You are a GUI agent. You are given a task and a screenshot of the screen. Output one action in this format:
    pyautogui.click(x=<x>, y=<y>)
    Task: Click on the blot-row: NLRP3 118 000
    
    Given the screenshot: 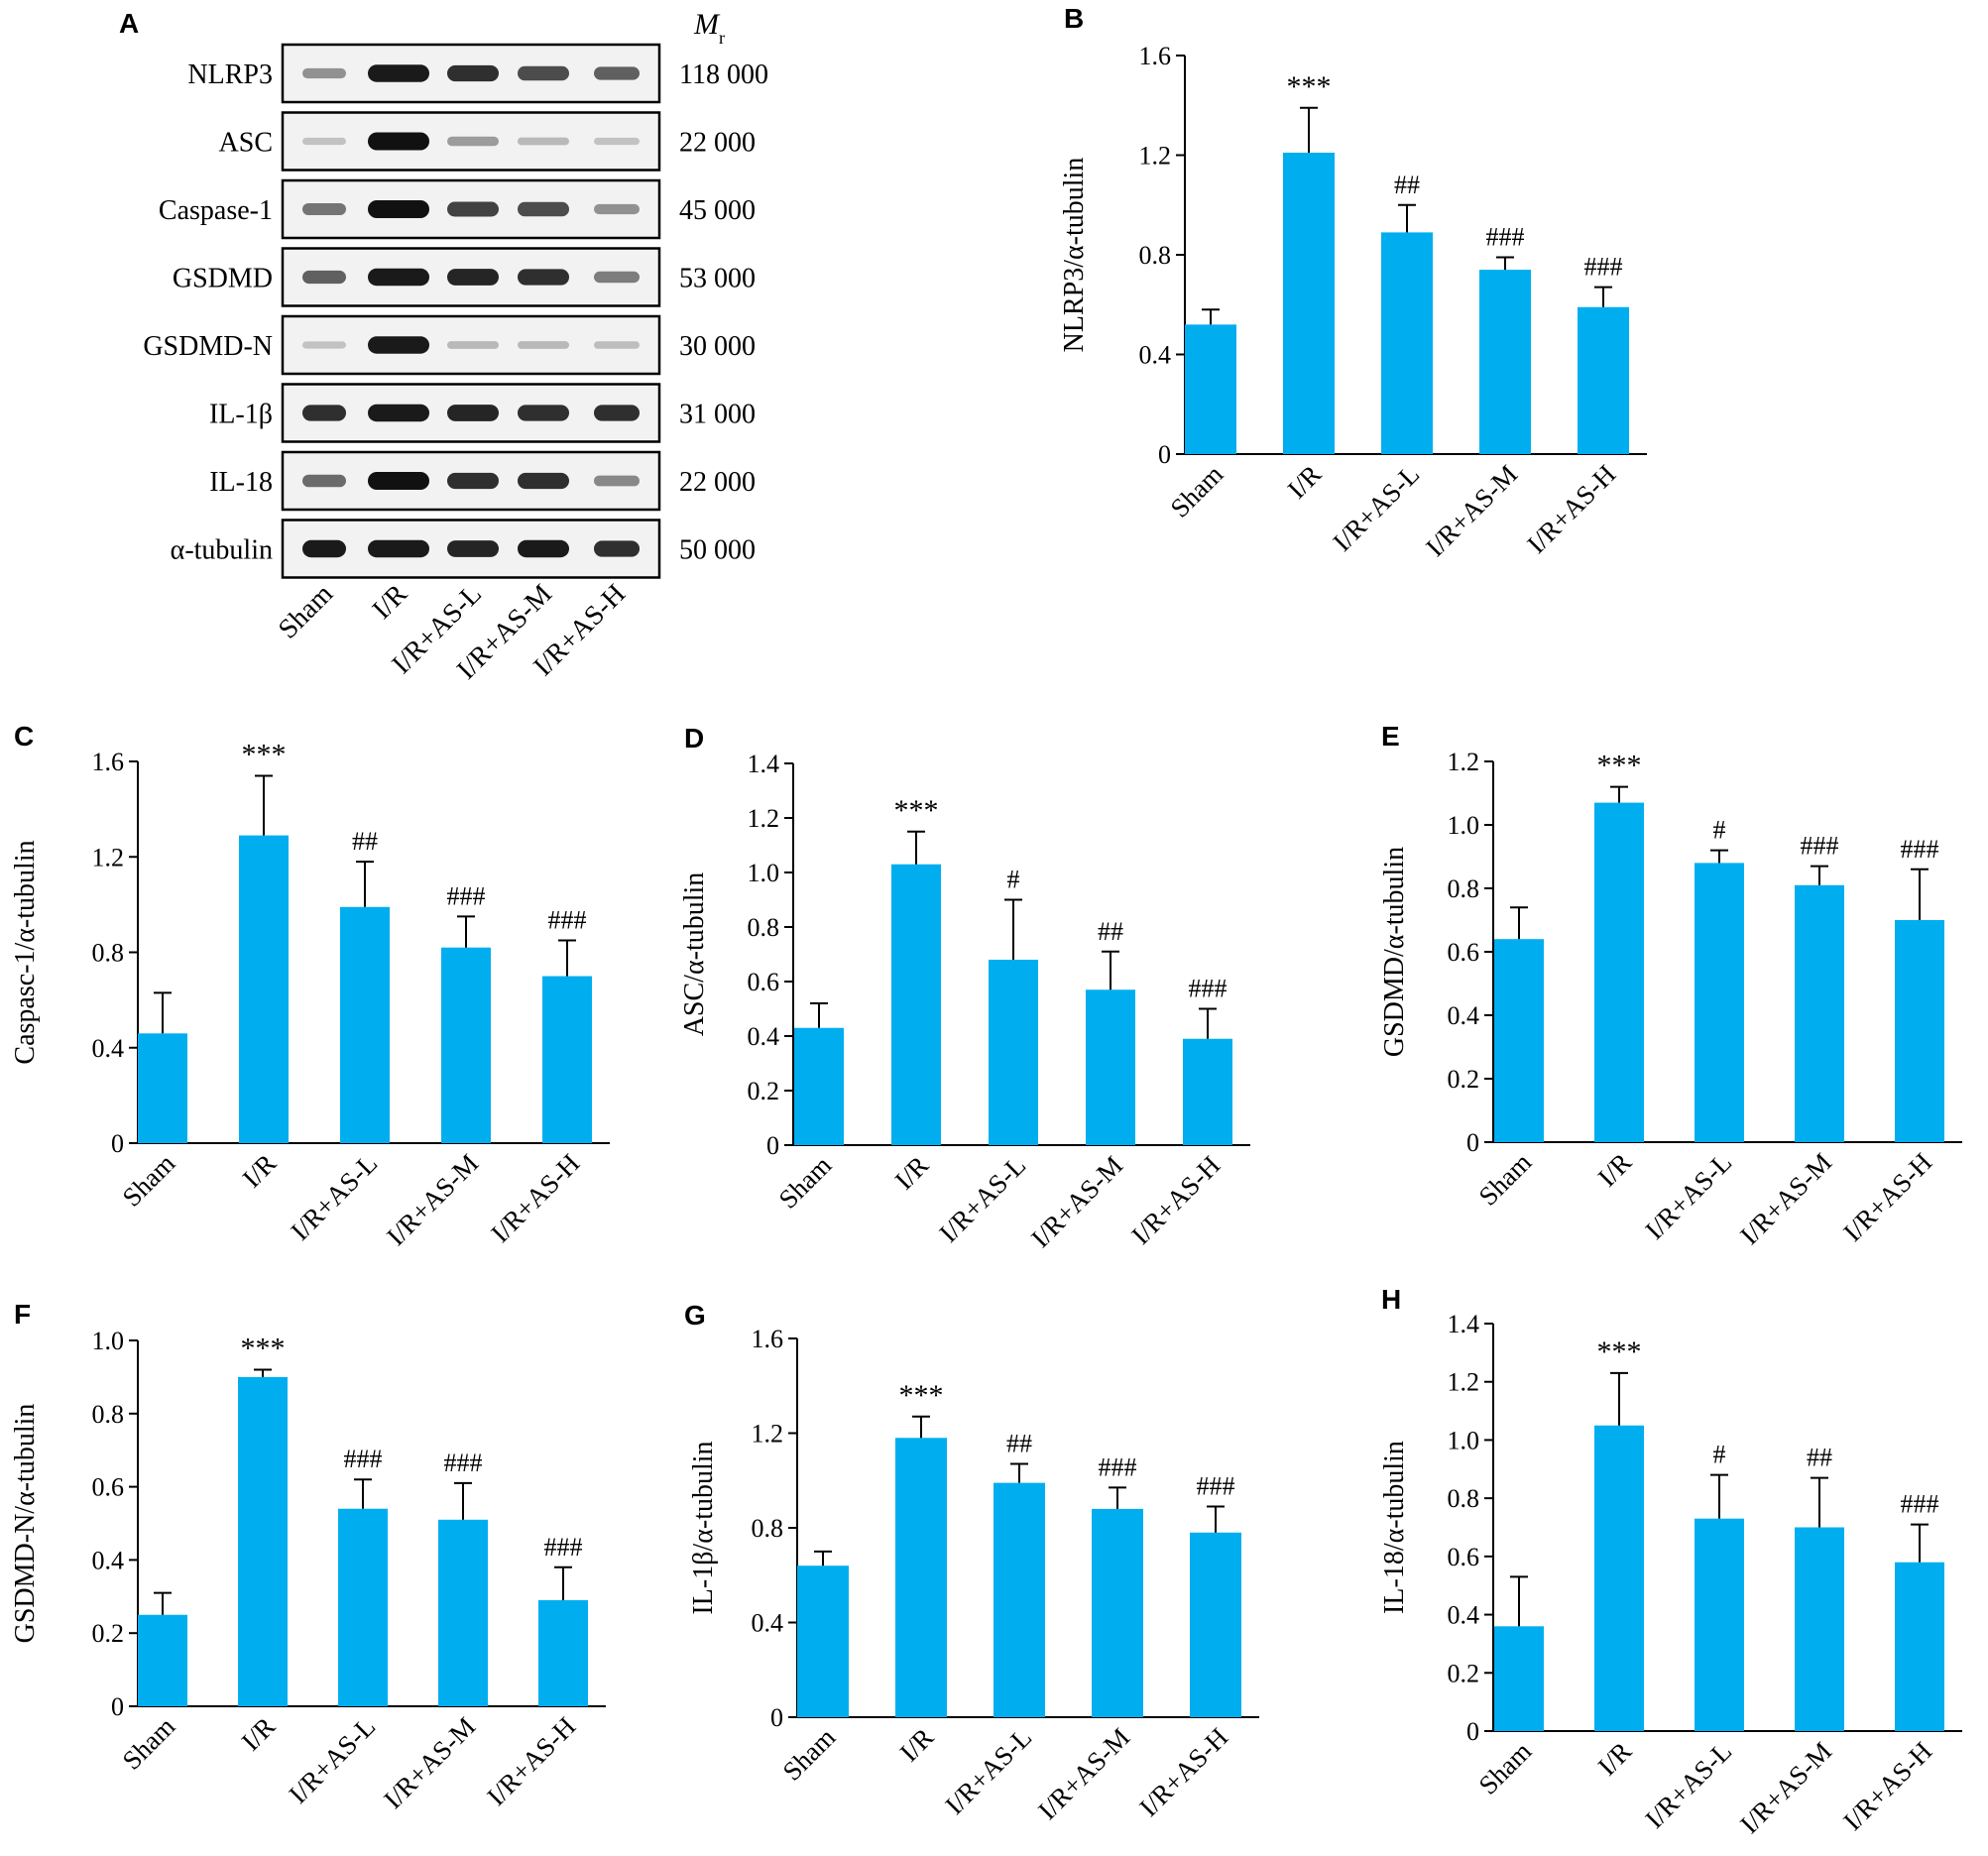 What is the action you would take?
    pyautogui.click(x=477, y=73)
    